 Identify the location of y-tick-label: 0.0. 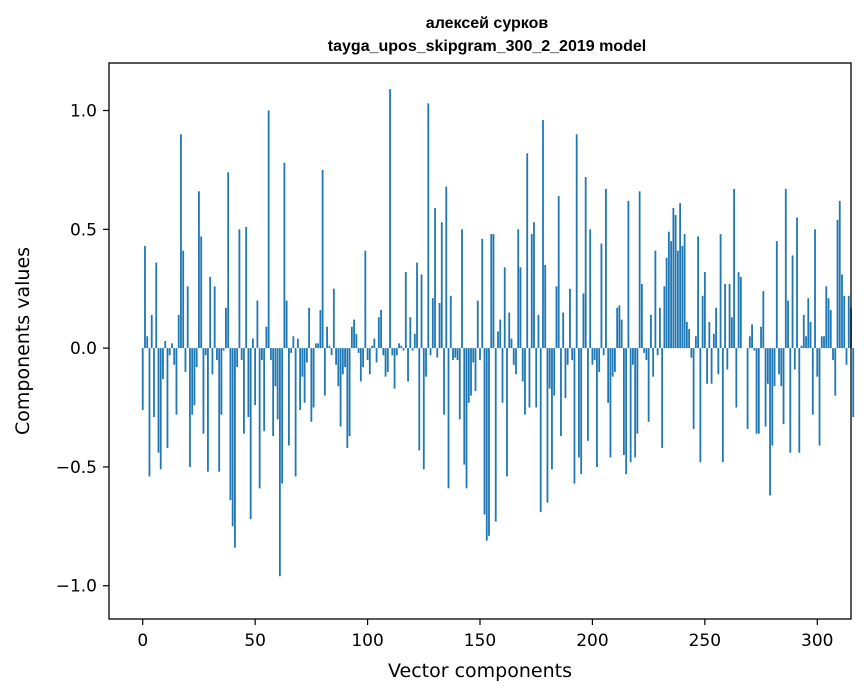
(83, 349).